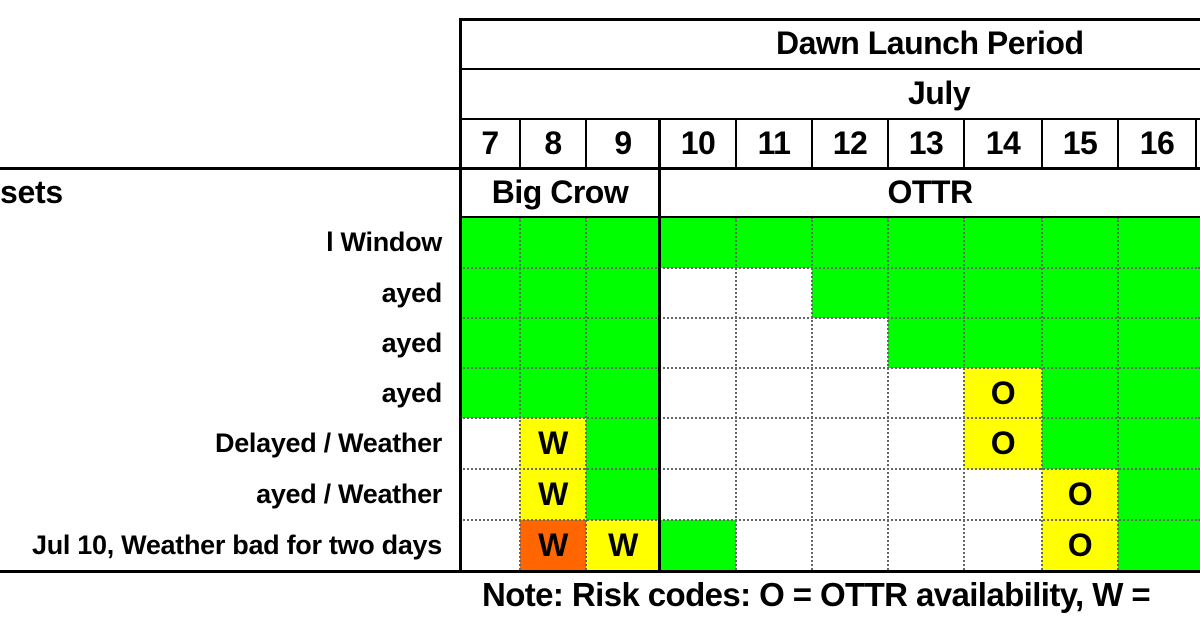  I want to click on day-header: 16, so click(1157, 142).